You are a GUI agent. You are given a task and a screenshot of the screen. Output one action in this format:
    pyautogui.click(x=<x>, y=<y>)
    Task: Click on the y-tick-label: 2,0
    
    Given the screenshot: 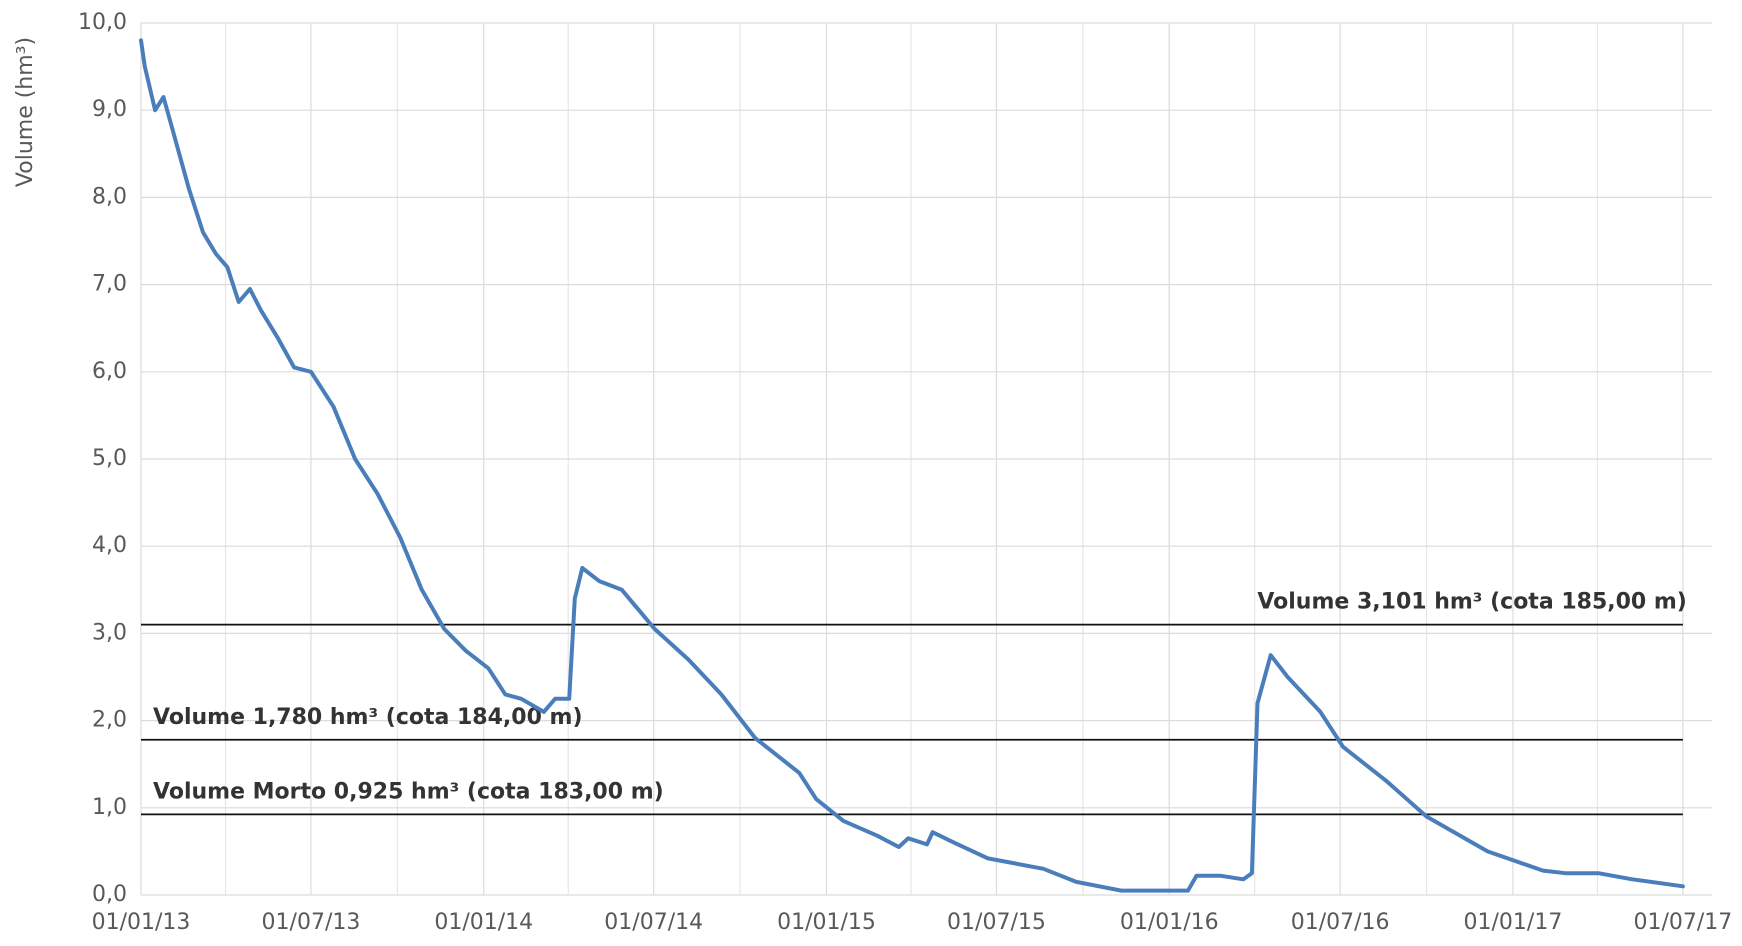 What is the action you would take?
    pyautogui.click(x=109, y=720)
    